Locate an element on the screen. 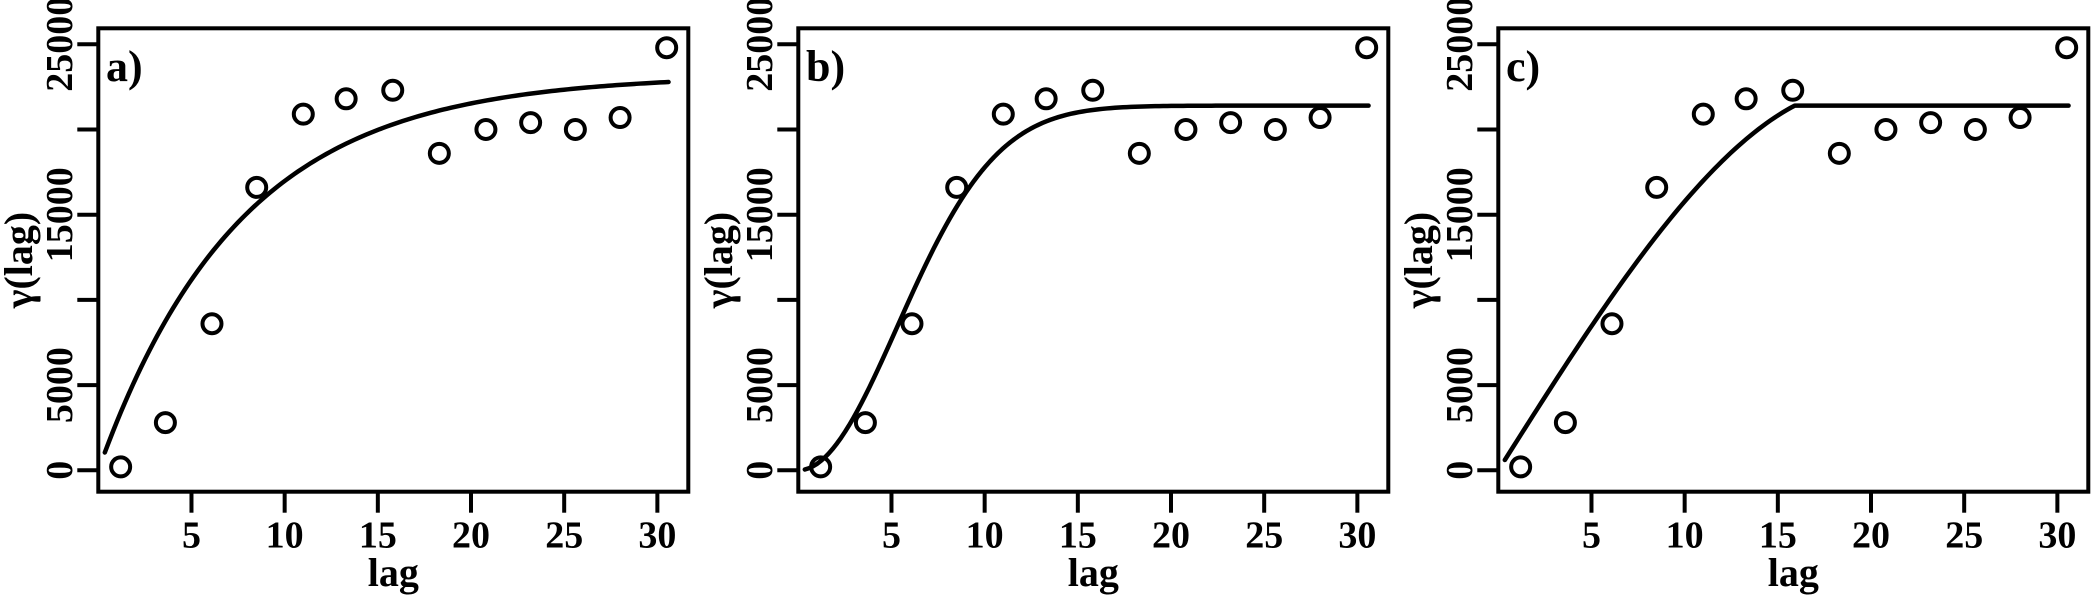 This screenshot has width=2100, height=600. panel-label: b) is located at coordinates (825, 66).